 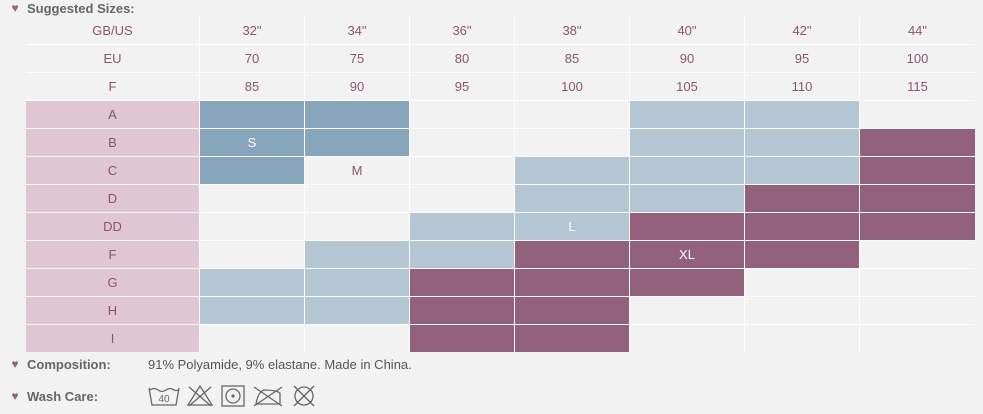 I want to click on cup-label: I, so click(x=112, y=338).